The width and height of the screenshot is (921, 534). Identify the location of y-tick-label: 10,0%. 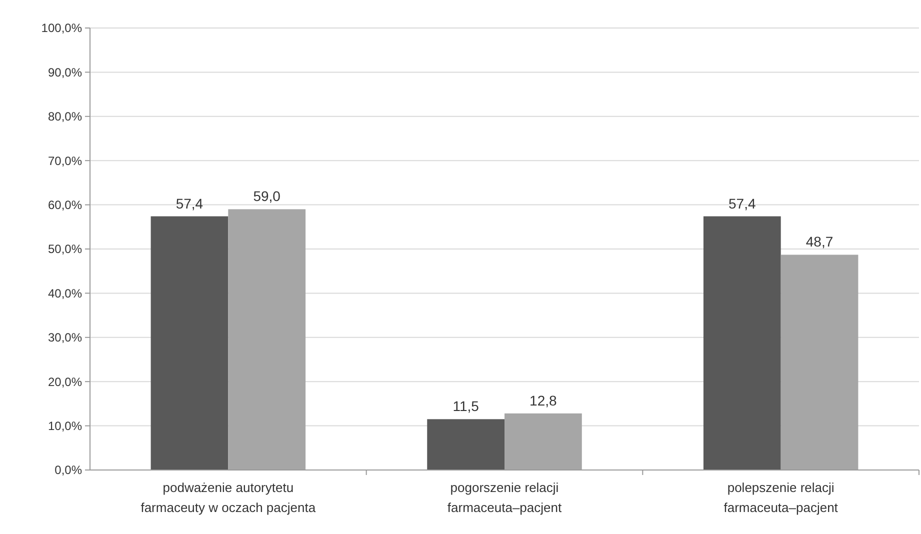
(65, 426).